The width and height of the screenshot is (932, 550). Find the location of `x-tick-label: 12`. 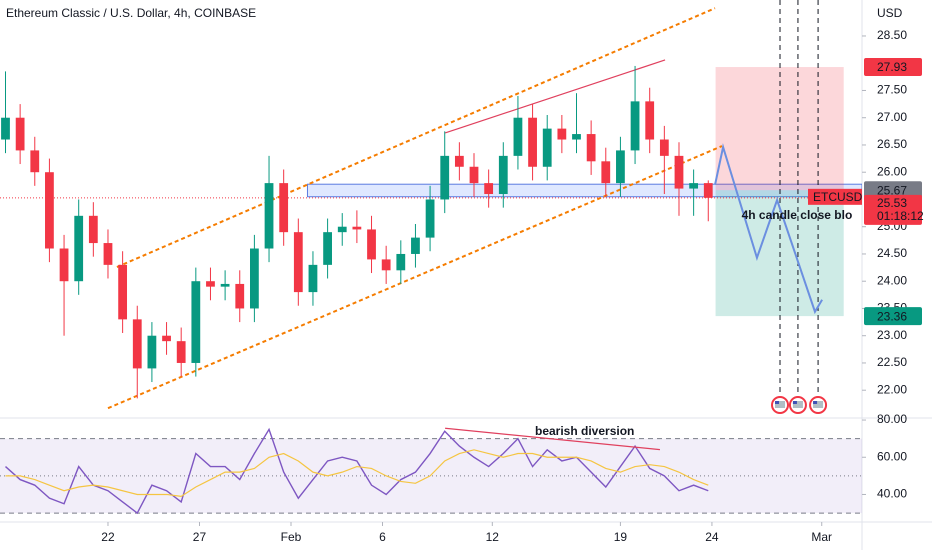

x-tick-label: 12 is located at coordinates (493, 537).